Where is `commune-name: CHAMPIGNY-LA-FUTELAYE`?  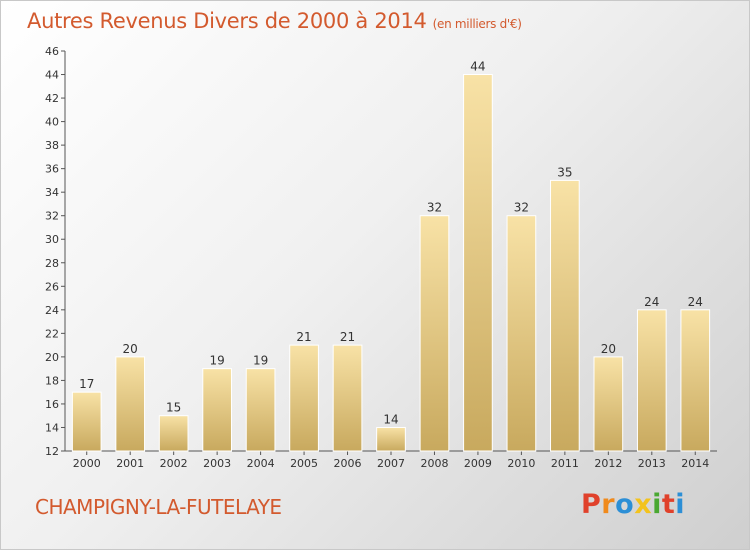
commune-name: CHAMPIGNY-LA-FUTELAYE is located at coordinates (158, 507).